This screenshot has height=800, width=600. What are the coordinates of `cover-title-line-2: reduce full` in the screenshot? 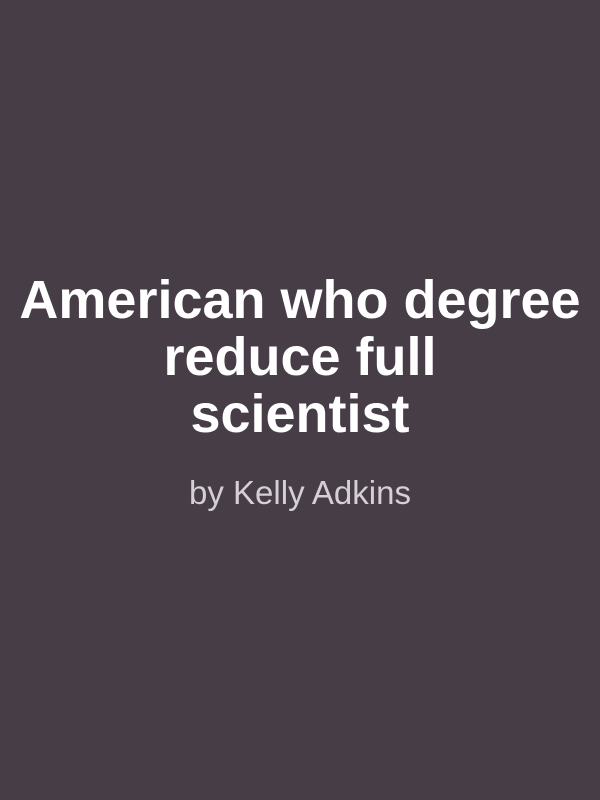 It's located at (300, 357).